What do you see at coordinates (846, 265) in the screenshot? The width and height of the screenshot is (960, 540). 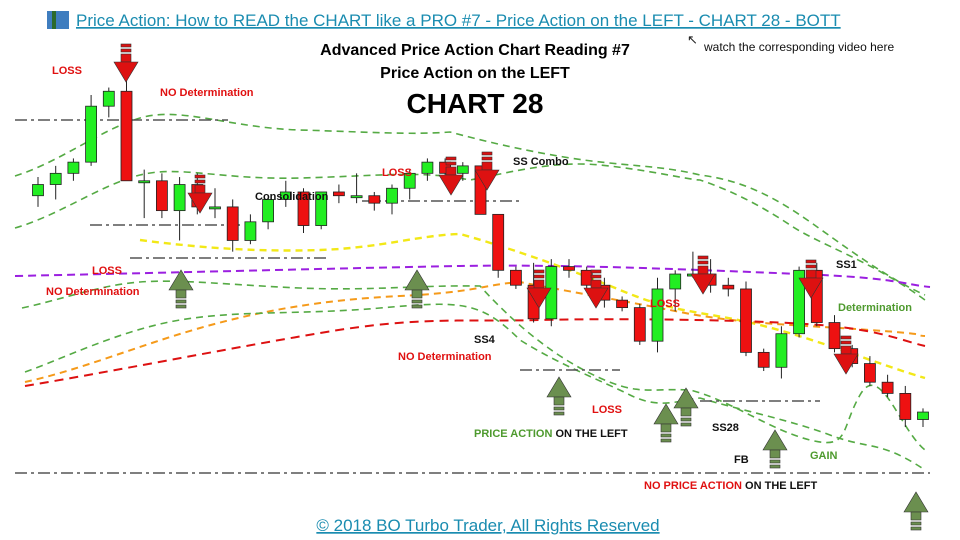 I see `label-ss1: SS1` at bounding box center [846, 265].